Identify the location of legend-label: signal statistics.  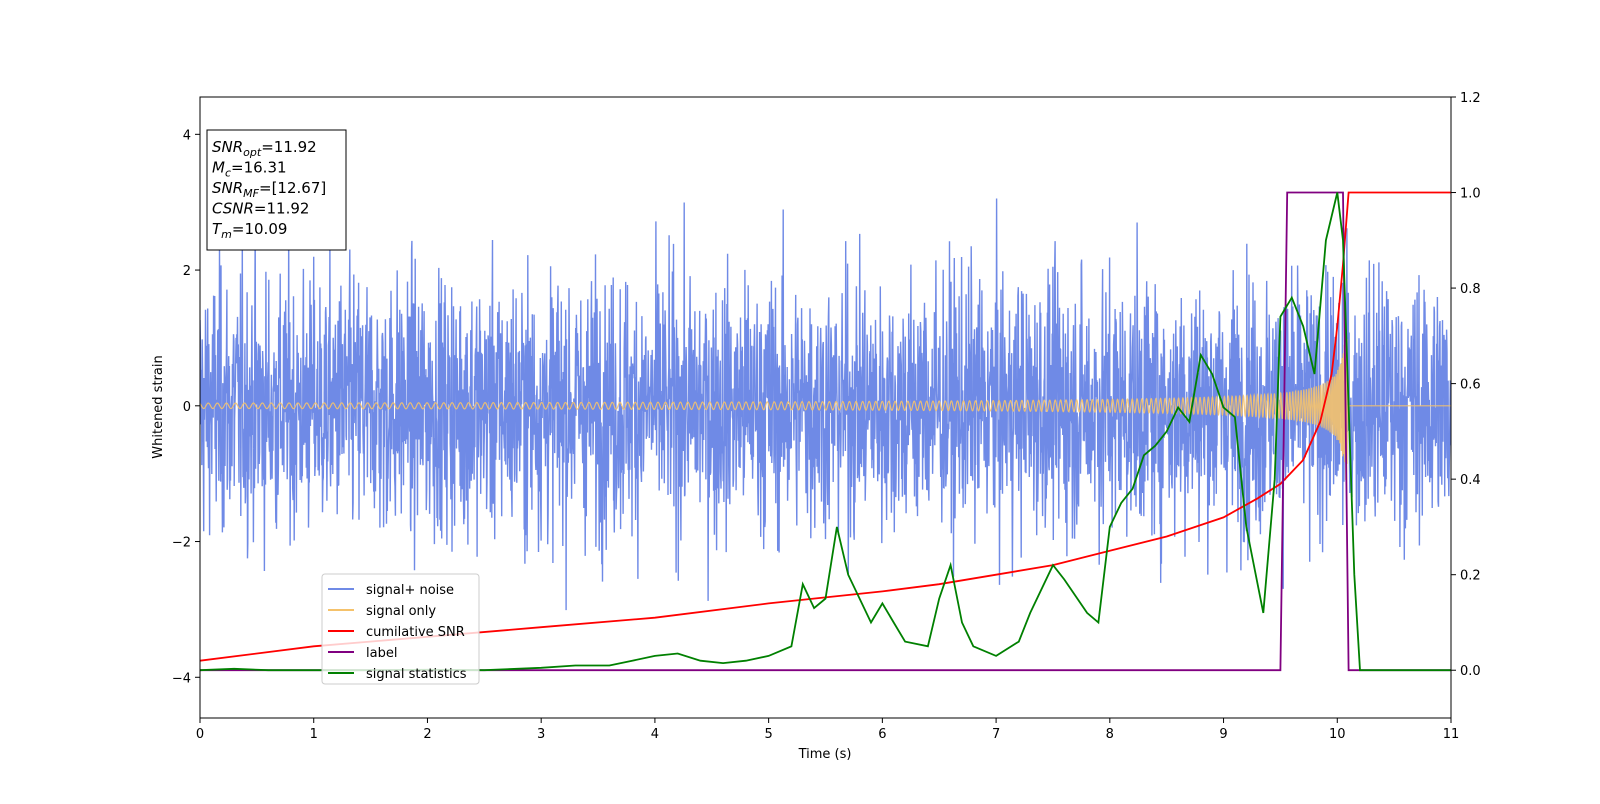
(416, 674).